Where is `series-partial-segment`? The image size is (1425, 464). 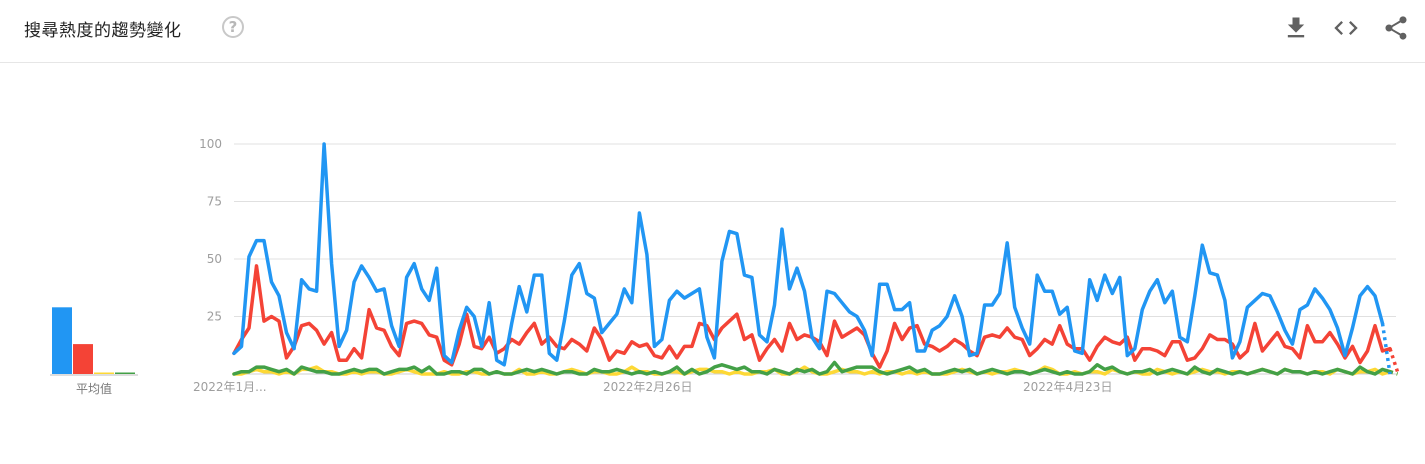
series-partial-segment is located at coordinates (1394, 360).